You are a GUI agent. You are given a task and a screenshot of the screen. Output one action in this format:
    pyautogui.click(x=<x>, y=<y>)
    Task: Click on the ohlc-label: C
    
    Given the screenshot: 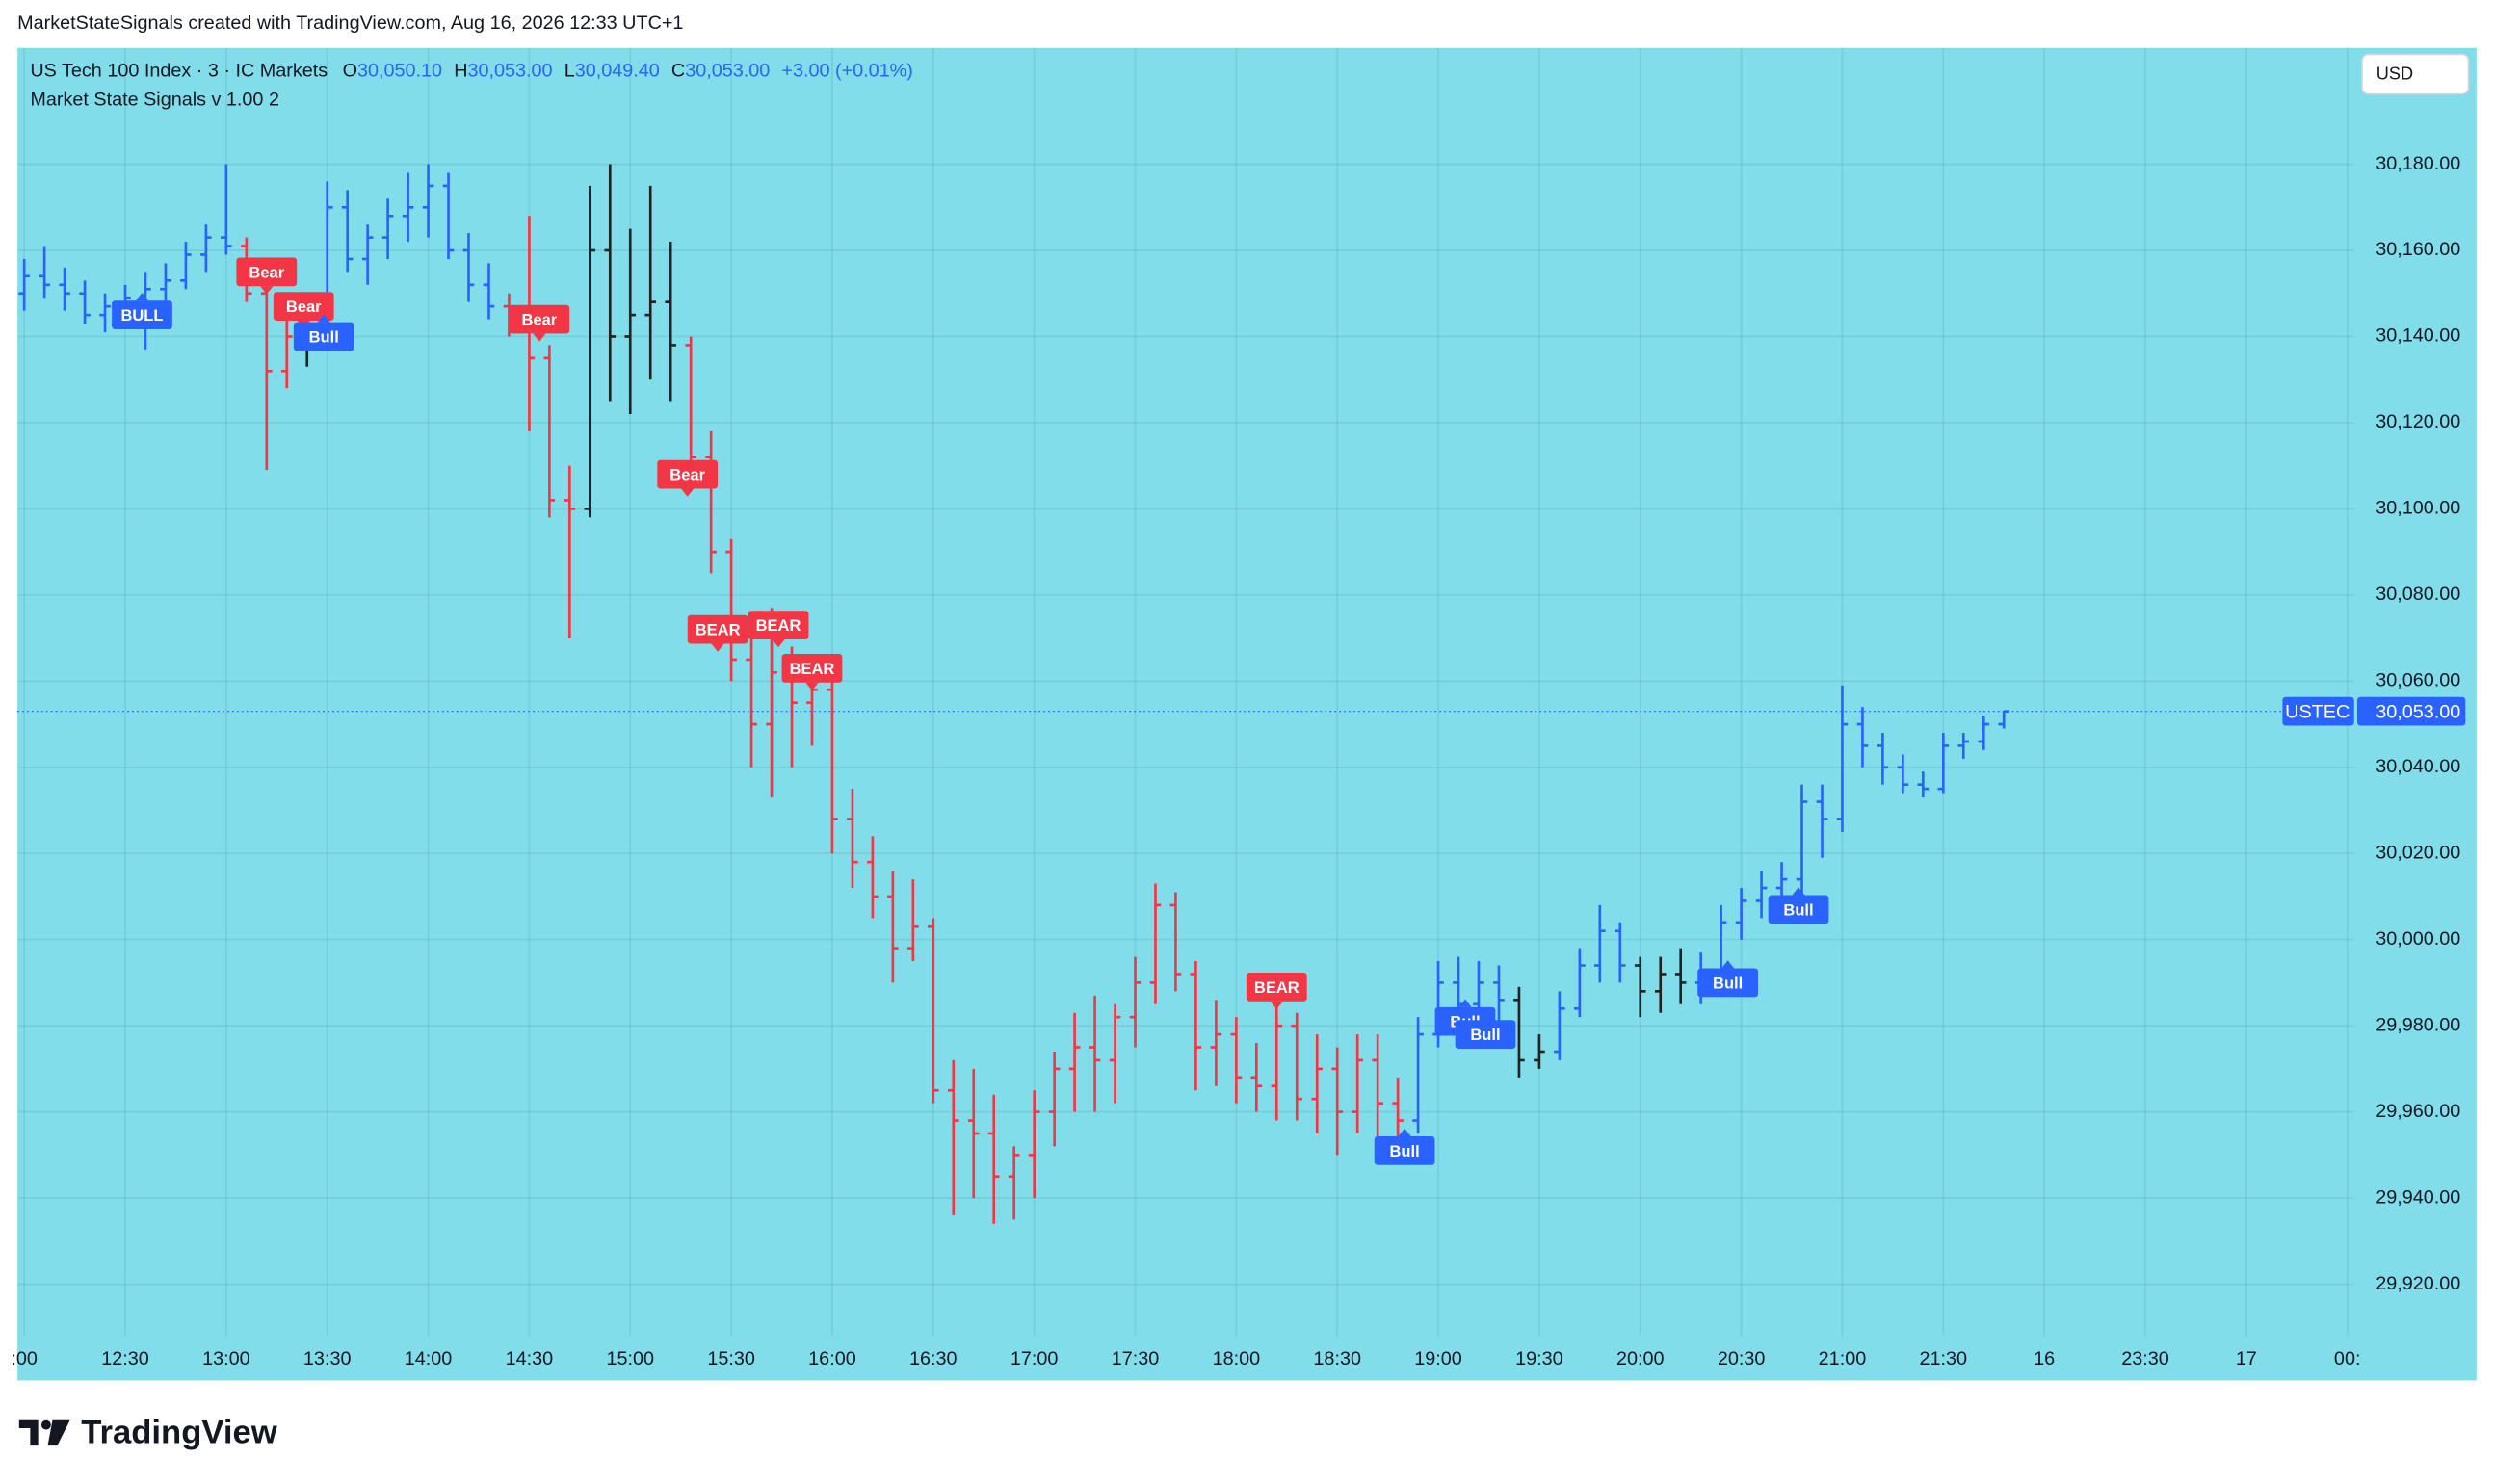 What is the action you would take?
    pyautogui.click(x=678, y=72)
    